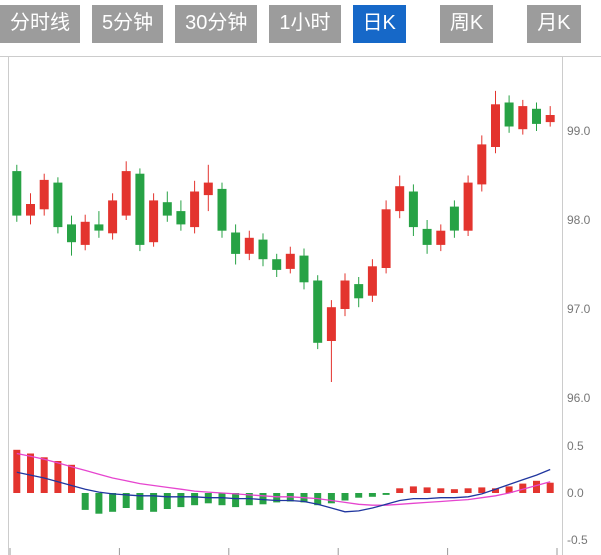  What do you see at coordinates (466, 24) in the screenshot?
I see `tab-weekly-k: 周K` at bounding box center [466, 24].